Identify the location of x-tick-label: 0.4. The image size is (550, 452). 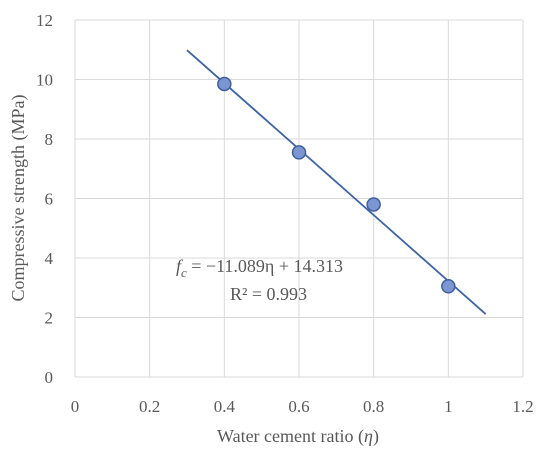
(225, 406).